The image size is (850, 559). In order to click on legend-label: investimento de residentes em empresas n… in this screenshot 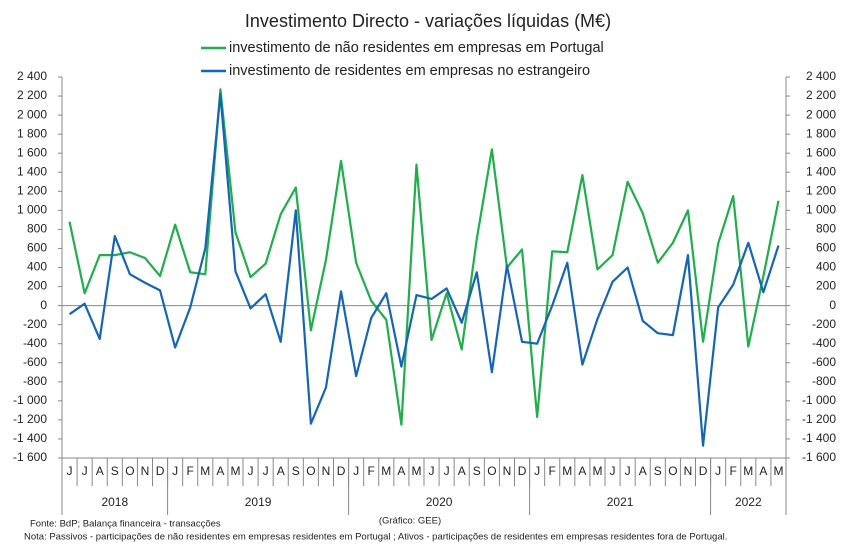, I will do `click(409, 71)`.